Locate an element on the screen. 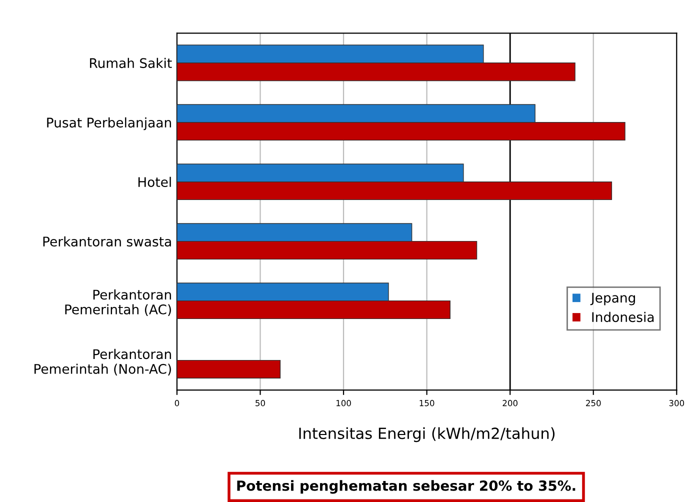  x-tick-label: 250 is located at coordinates (593, 403).